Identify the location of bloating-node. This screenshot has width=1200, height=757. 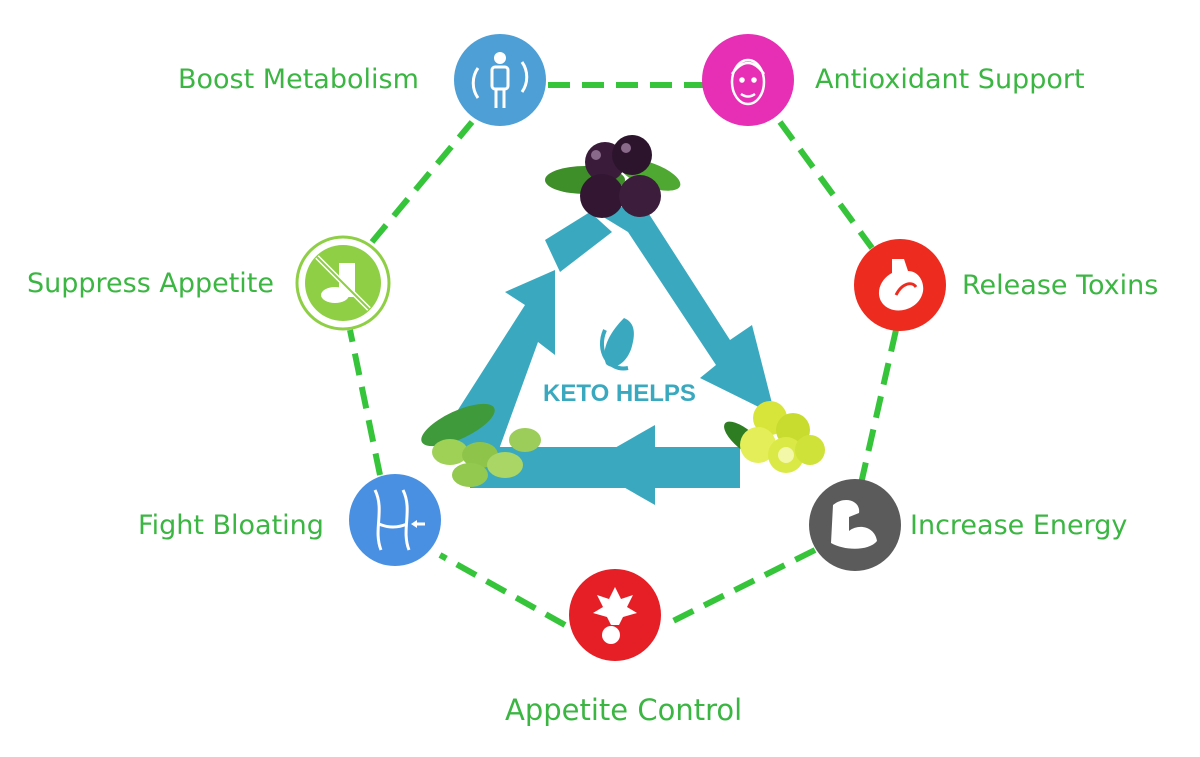
(395, 520).